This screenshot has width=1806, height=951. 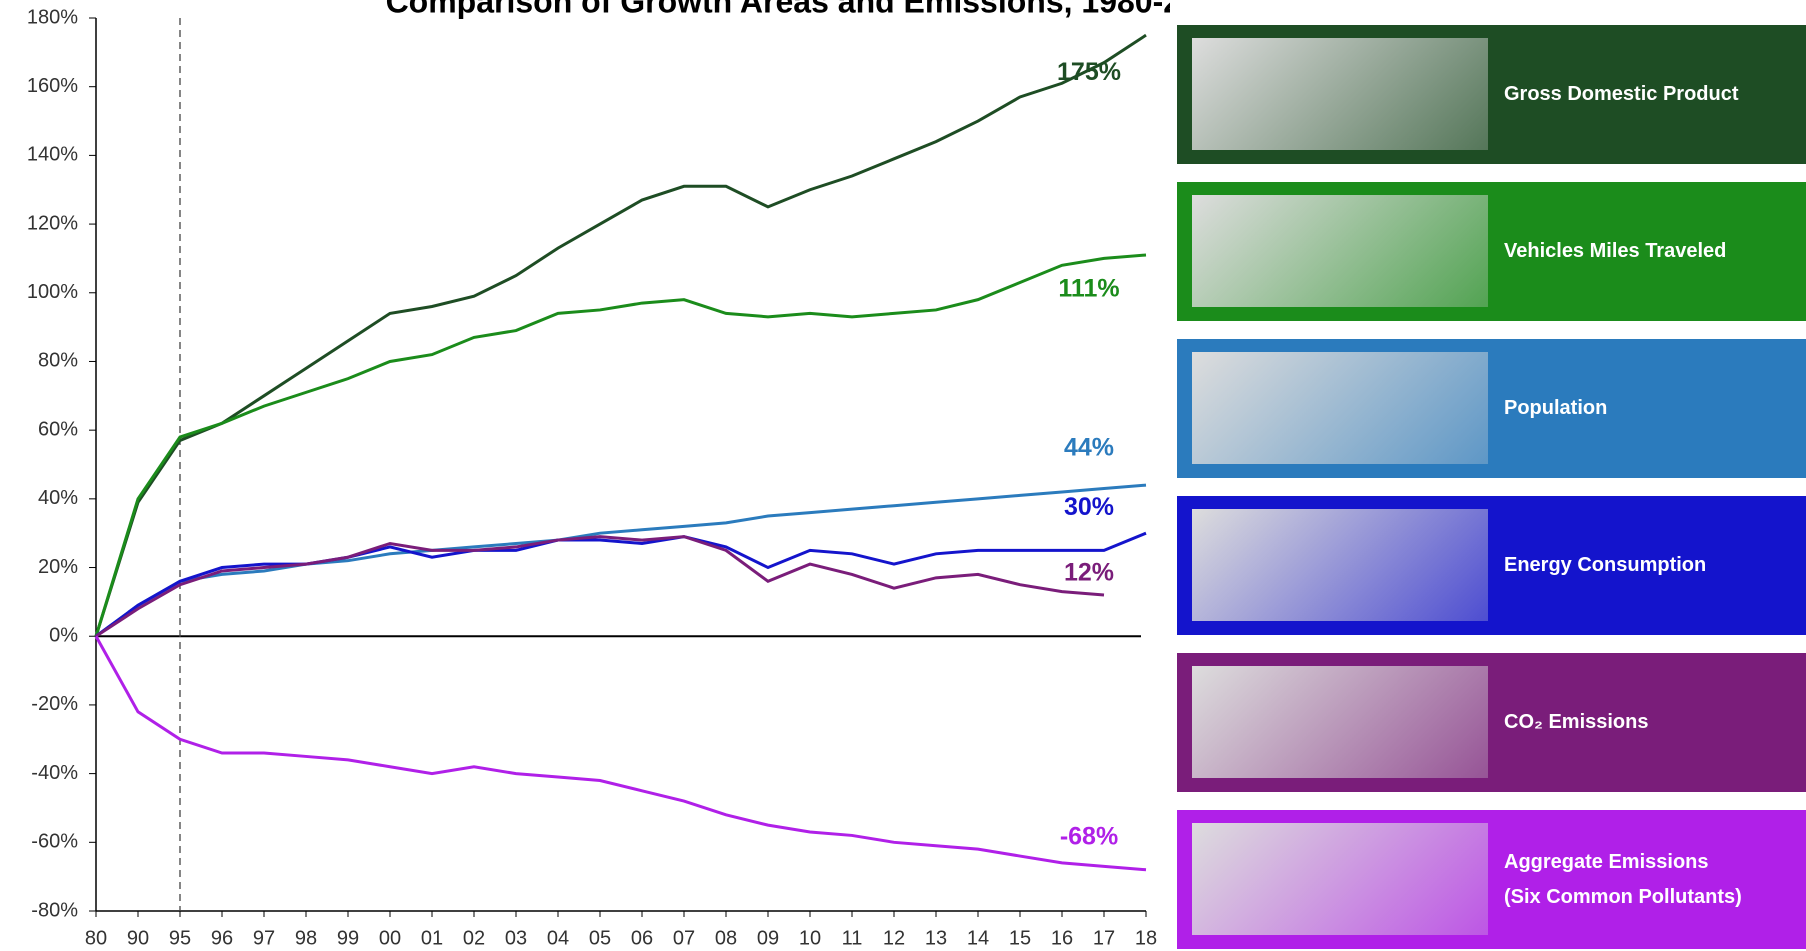 I want to click on x-tick-label: 05, so click(x=600, y=938).